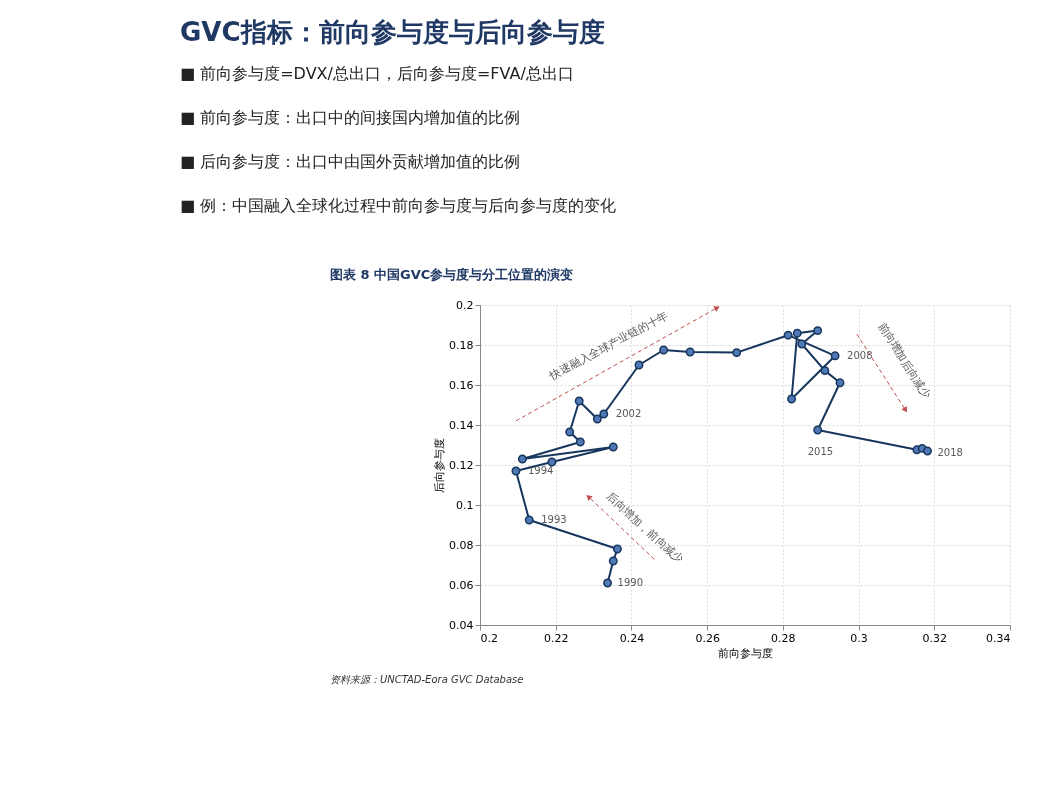  What do you see at coordinates (644, 528) in the screenshot?
I see `annotation: 后向增加，前向减少` at bounding box center [644, 528].